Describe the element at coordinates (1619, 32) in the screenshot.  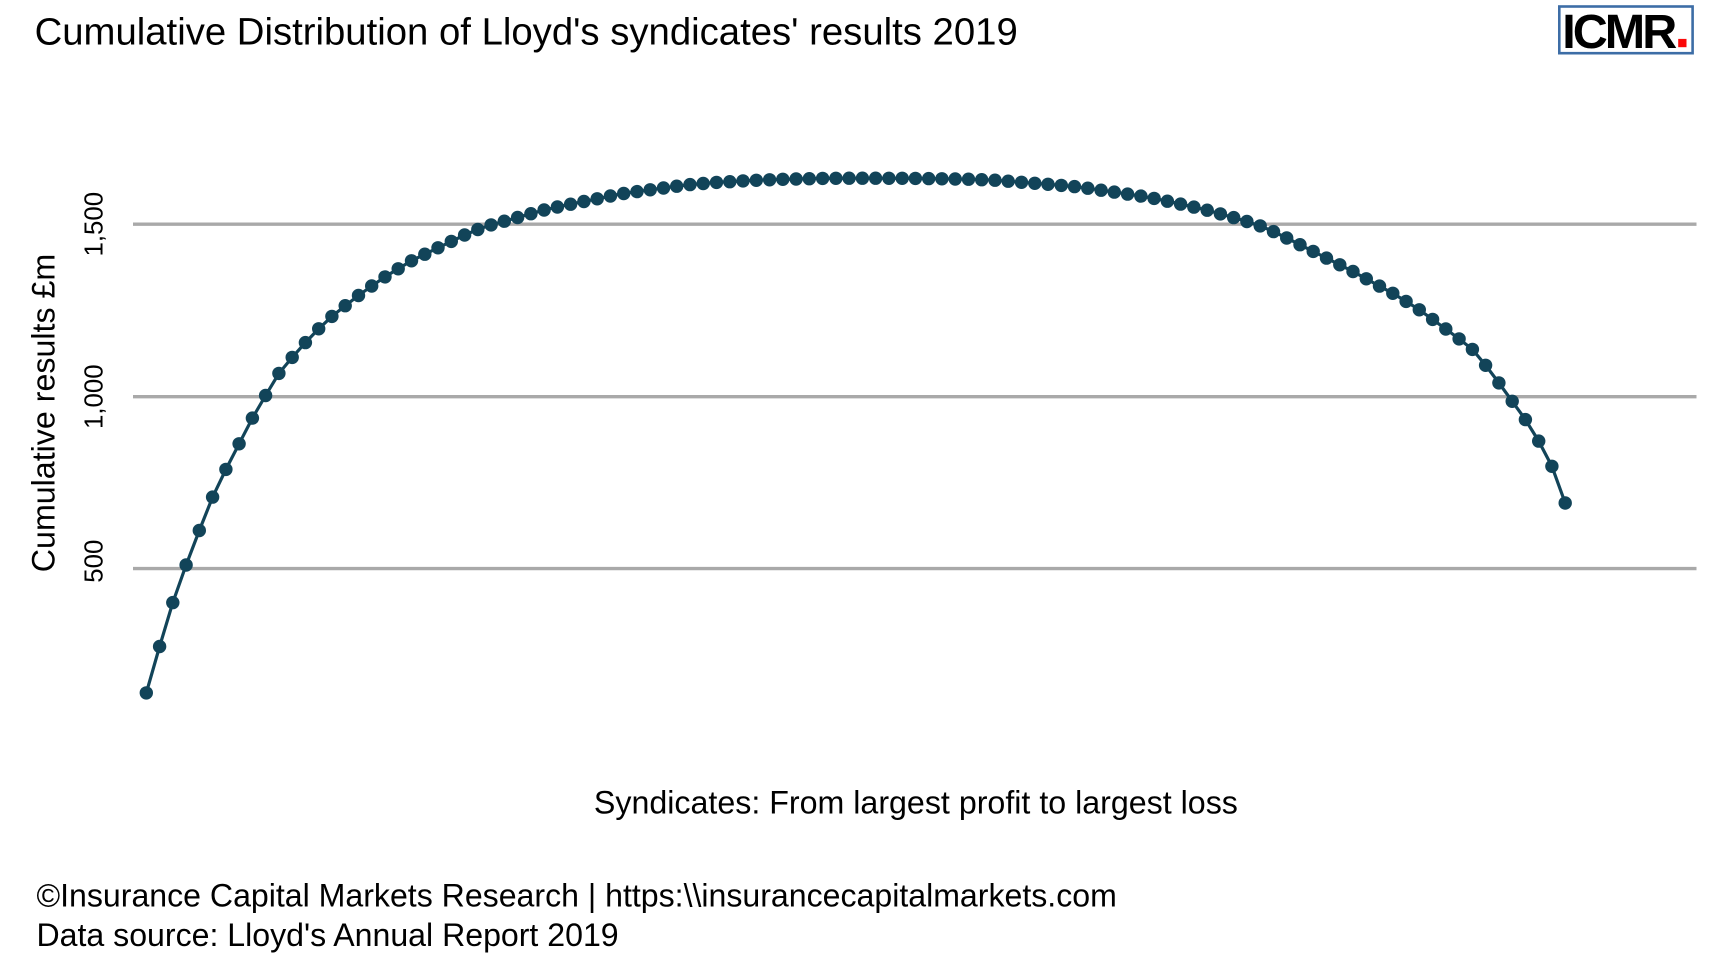
I see `svg-text: ICMR` at that location.